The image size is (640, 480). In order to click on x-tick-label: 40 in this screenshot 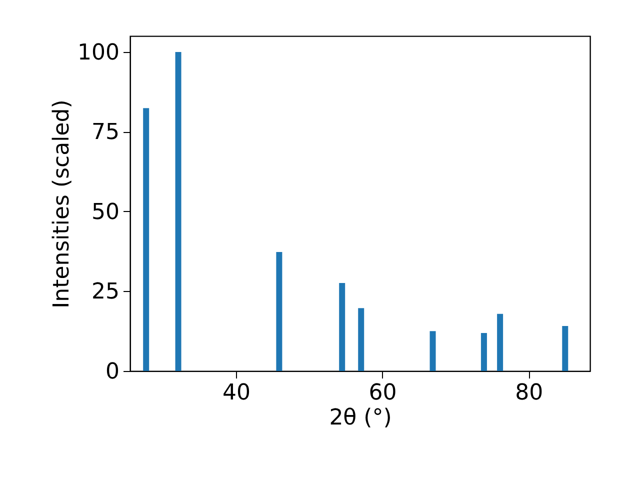, I will do `click(236, 393)`.